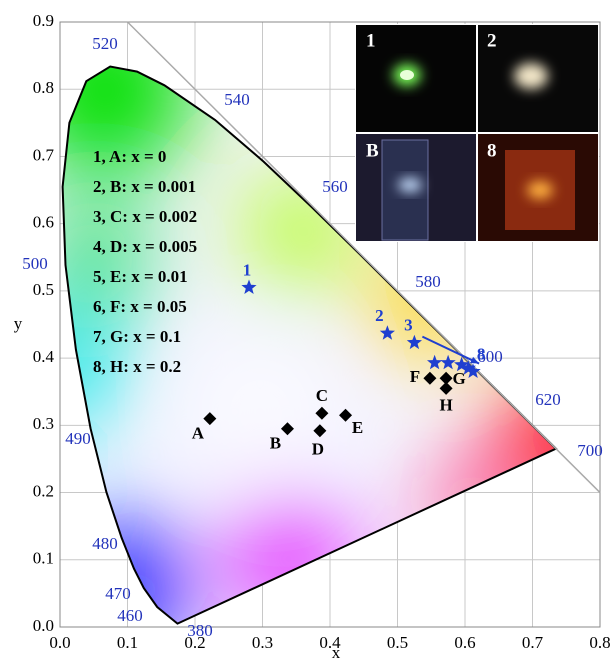 The image size is (614, 662). I want to click on point-label: 2, so click(379, 315).